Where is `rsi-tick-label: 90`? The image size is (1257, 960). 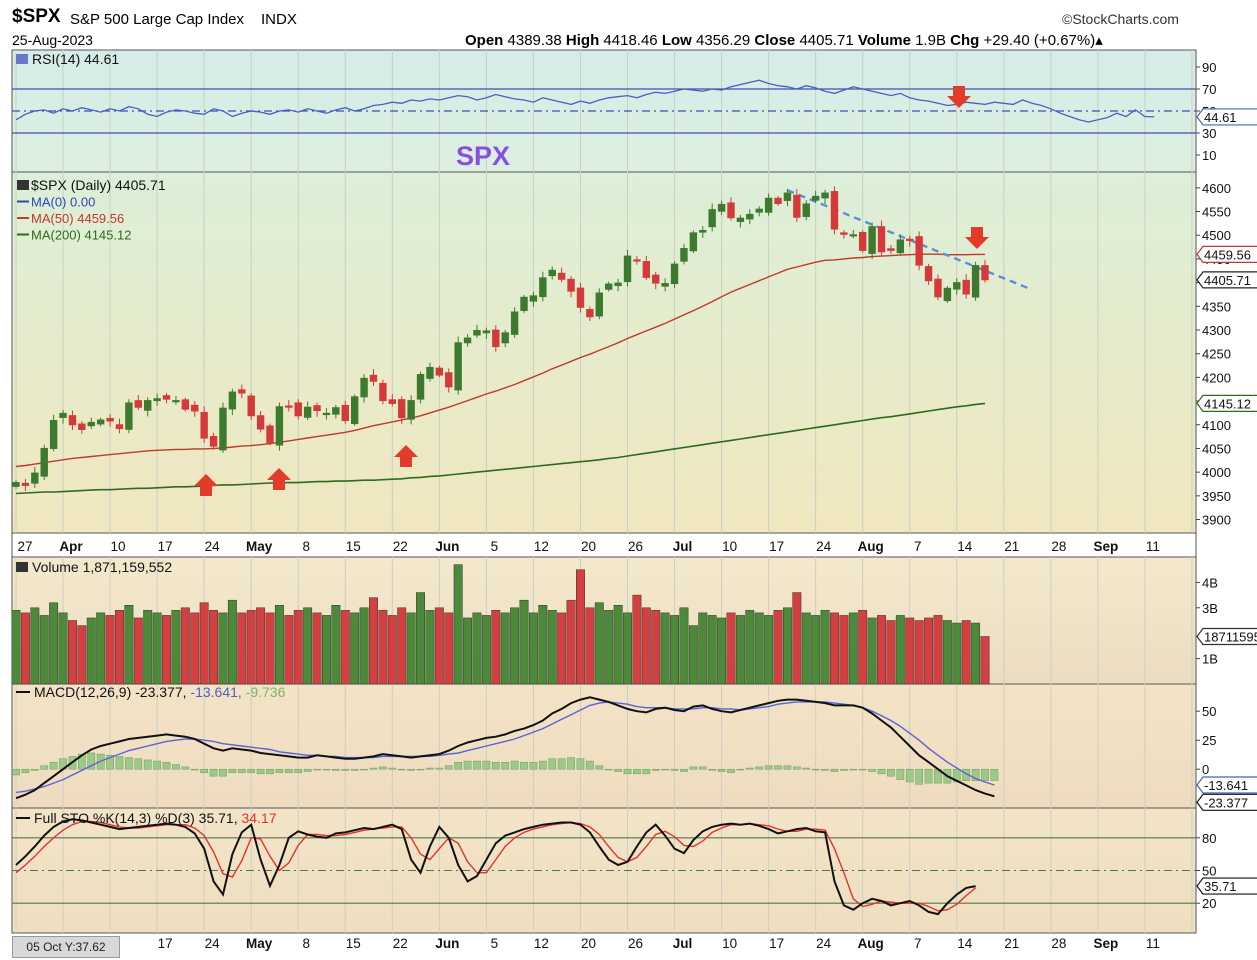
rsi-tick-label: 90 is located at coordinates (1209, 67).